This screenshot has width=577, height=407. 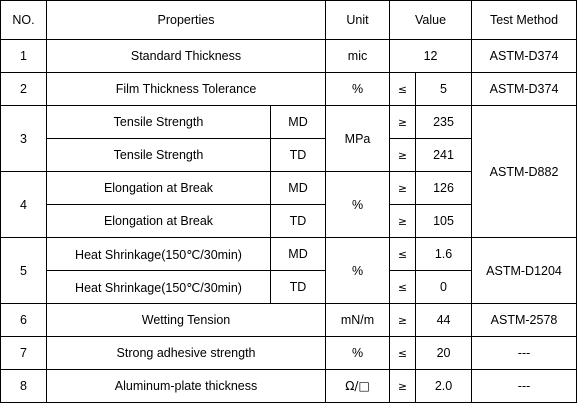 What do you see at coordinates (358, 138) in the screenshot?
I see `unit-cell: MPa` at bounding box center [358, 138].